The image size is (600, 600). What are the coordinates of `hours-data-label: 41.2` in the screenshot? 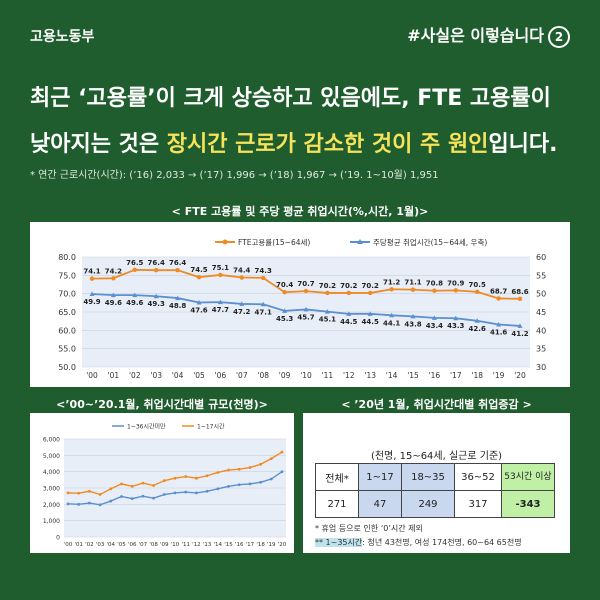 It's located at (519, 334).